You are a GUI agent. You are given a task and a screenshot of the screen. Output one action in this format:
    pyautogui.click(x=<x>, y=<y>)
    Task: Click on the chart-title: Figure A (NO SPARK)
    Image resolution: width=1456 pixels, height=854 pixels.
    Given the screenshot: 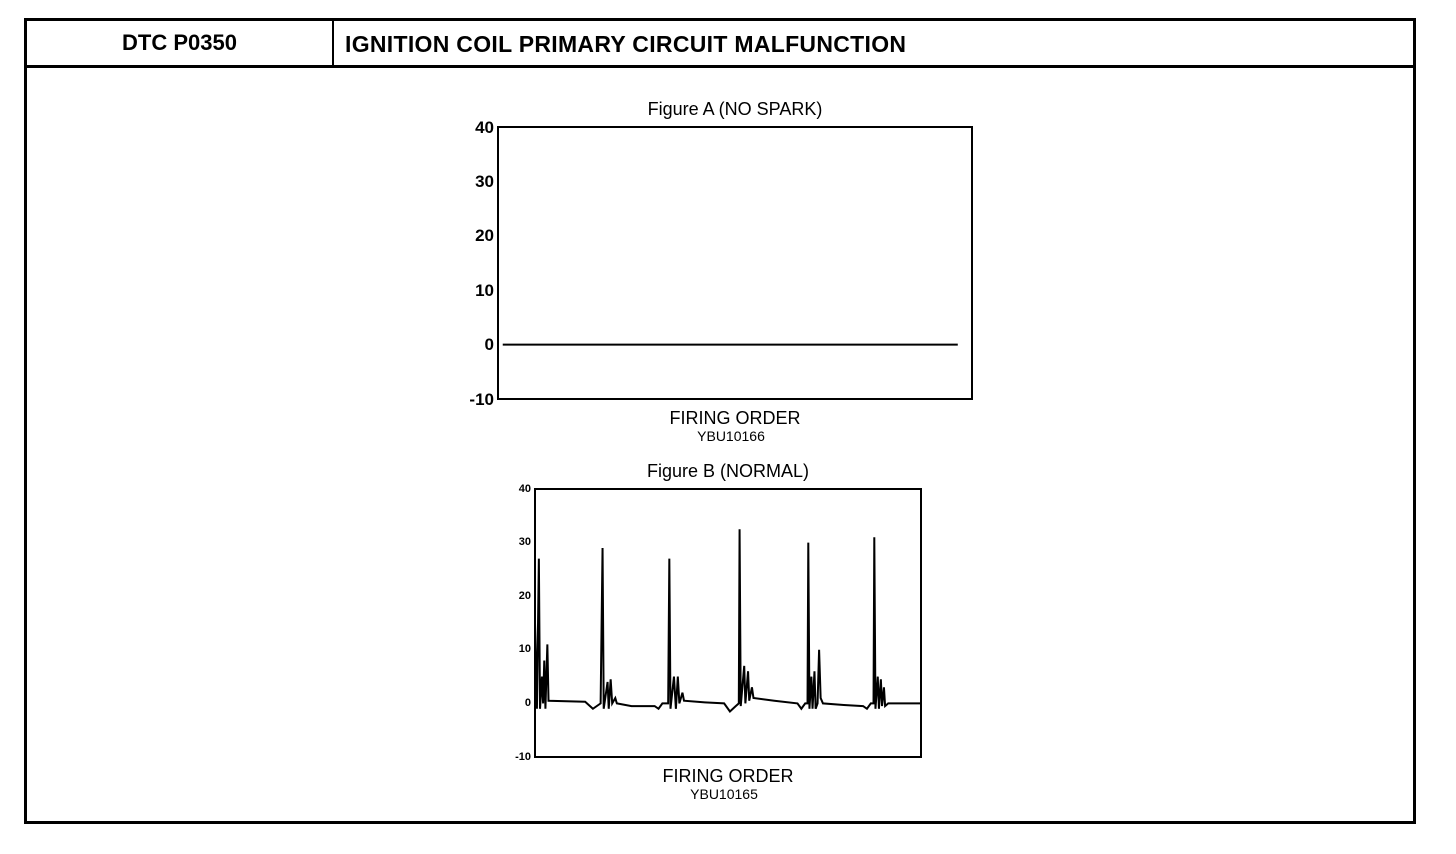 What is the action you would take?
    pyautogui.click(x=735, y=109)
    